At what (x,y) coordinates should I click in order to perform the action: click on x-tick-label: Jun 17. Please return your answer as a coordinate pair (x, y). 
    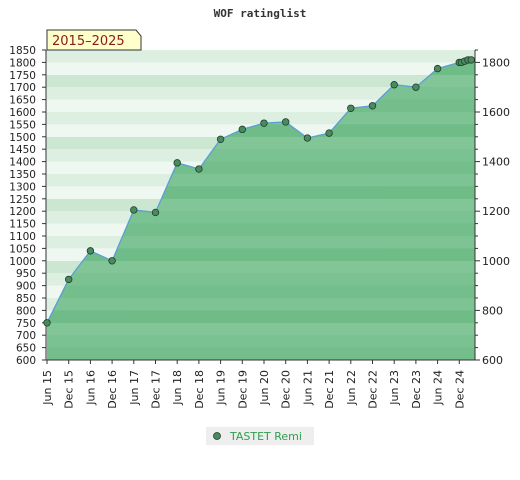
    Looking at the image, I should click on (134, 388).